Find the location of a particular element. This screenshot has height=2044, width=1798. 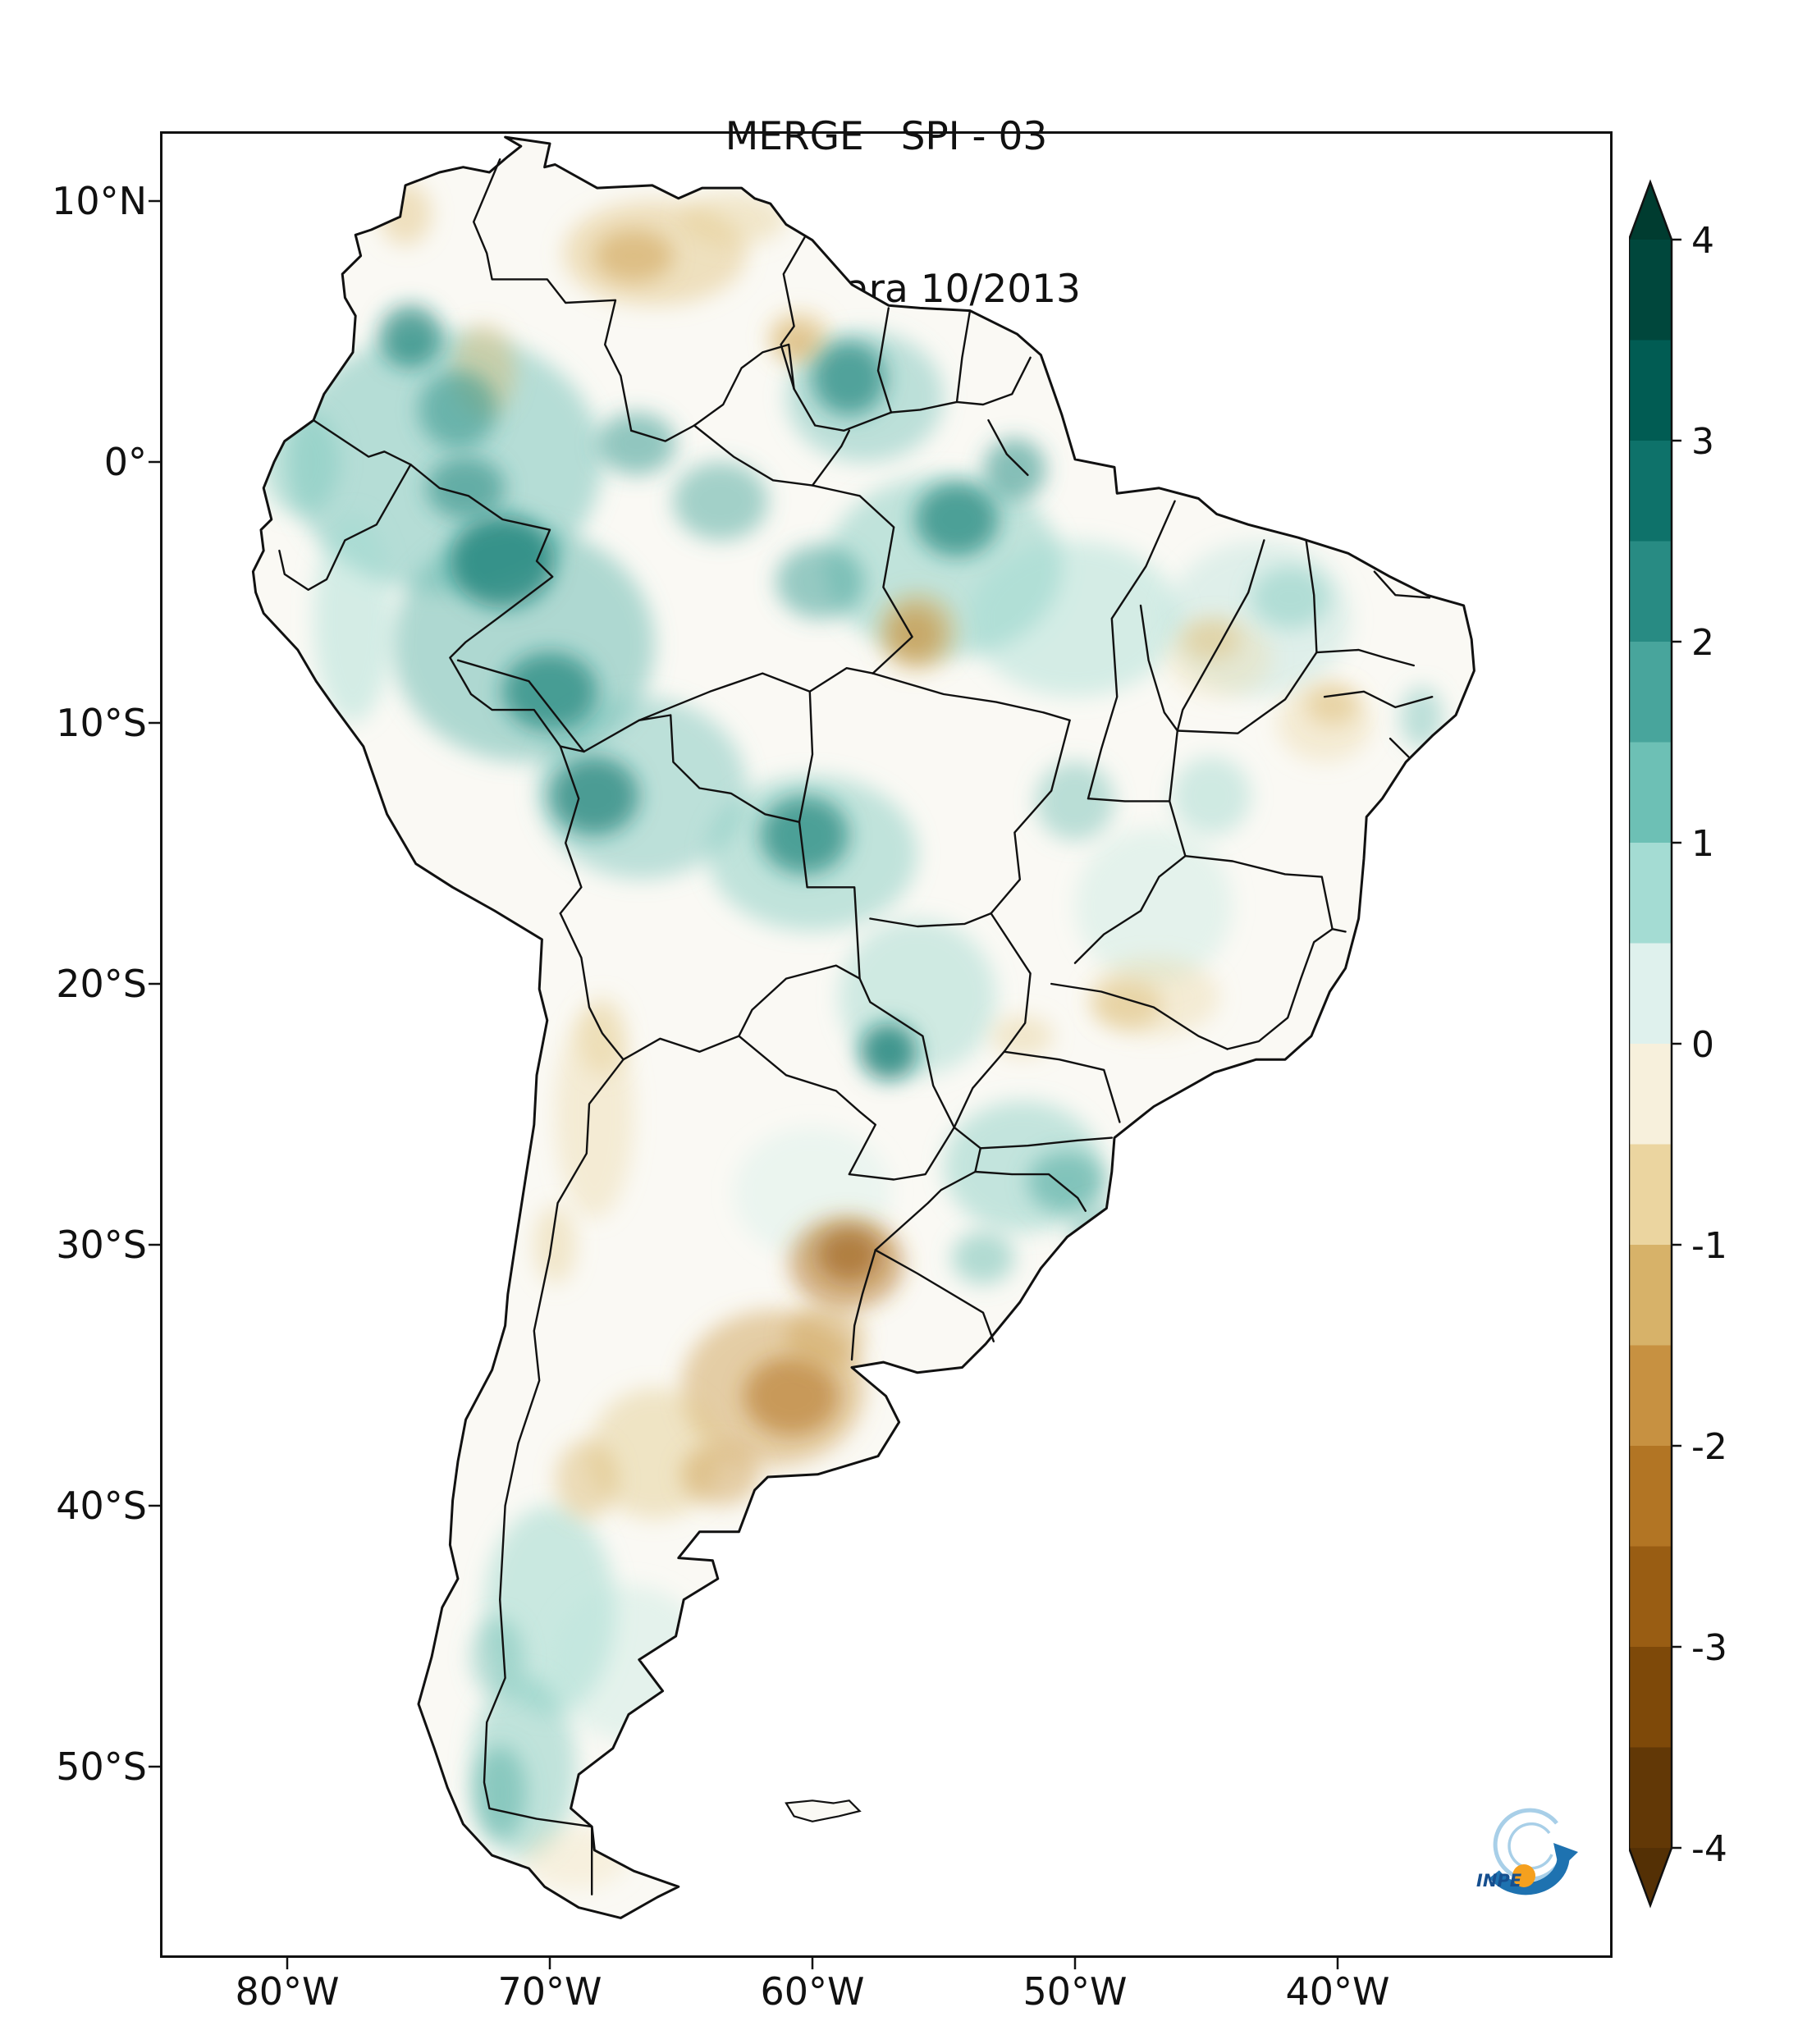

x-tick-label: 50°W is located at coordinates (1075, 1992).